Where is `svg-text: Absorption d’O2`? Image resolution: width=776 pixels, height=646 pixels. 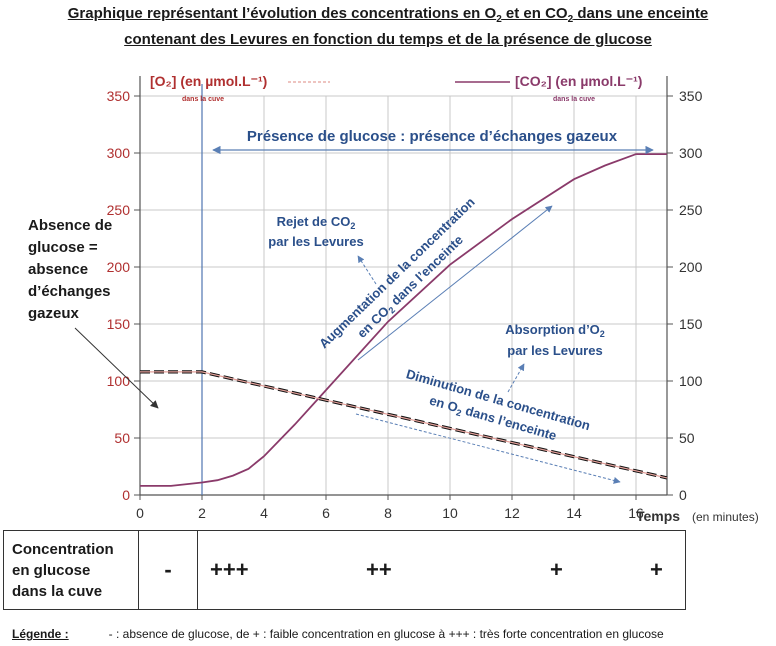 svg-text: Absorption d’O2 is located at coordinates (555, 330).